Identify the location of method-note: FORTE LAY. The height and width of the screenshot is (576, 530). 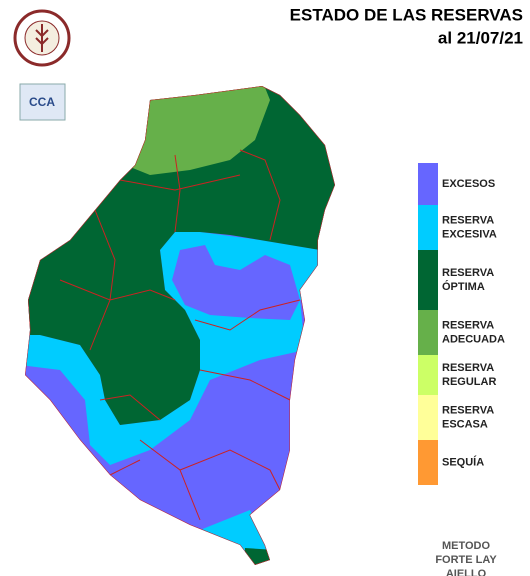
(466, 560).